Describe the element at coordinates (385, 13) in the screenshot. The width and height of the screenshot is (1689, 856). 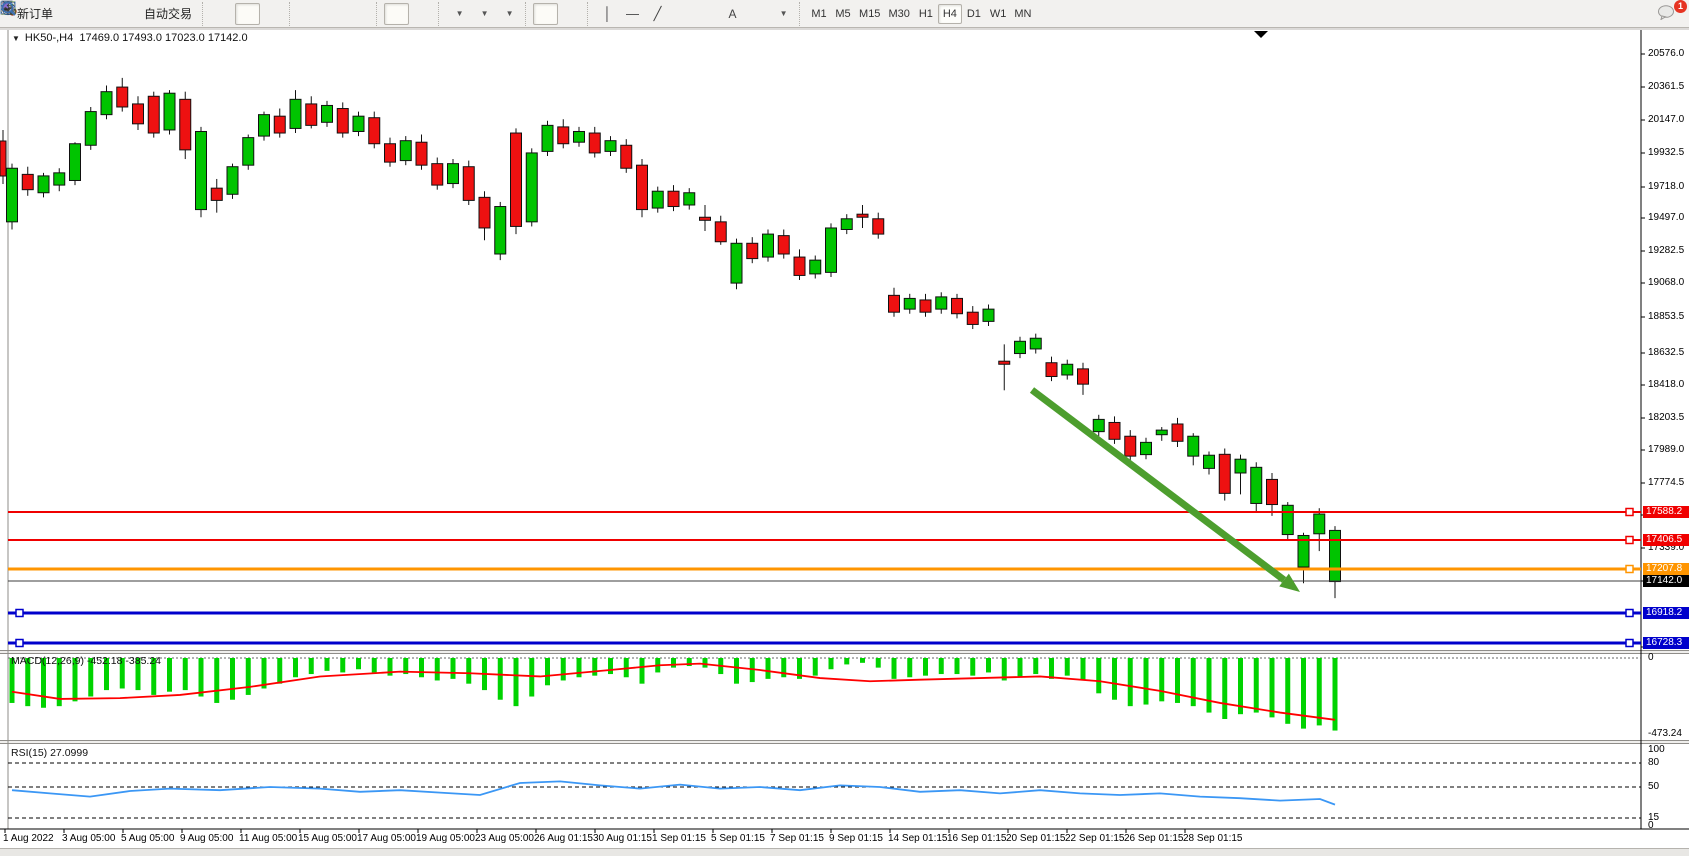
I see `text-label-button: T` at that location.